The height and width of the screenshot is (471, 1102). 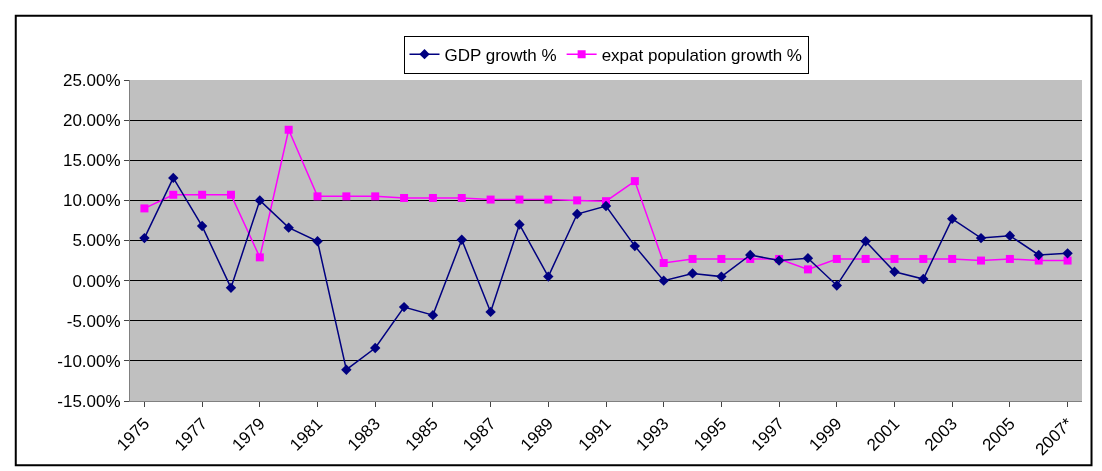 What do you see at coordinates (93, 321) in the screenshot?
I see `y-tick-label: -5.00%` at bounding box center [93, 321].